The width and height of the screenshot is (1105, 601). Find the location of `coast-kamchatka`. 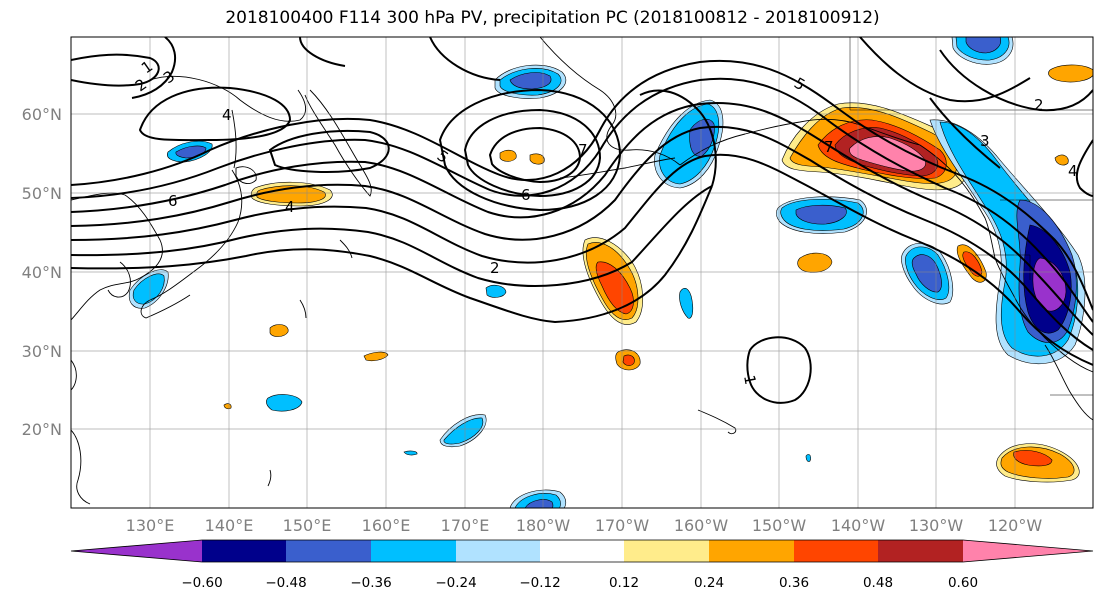

coast-kamchatka is located at coordinates (338, 143).